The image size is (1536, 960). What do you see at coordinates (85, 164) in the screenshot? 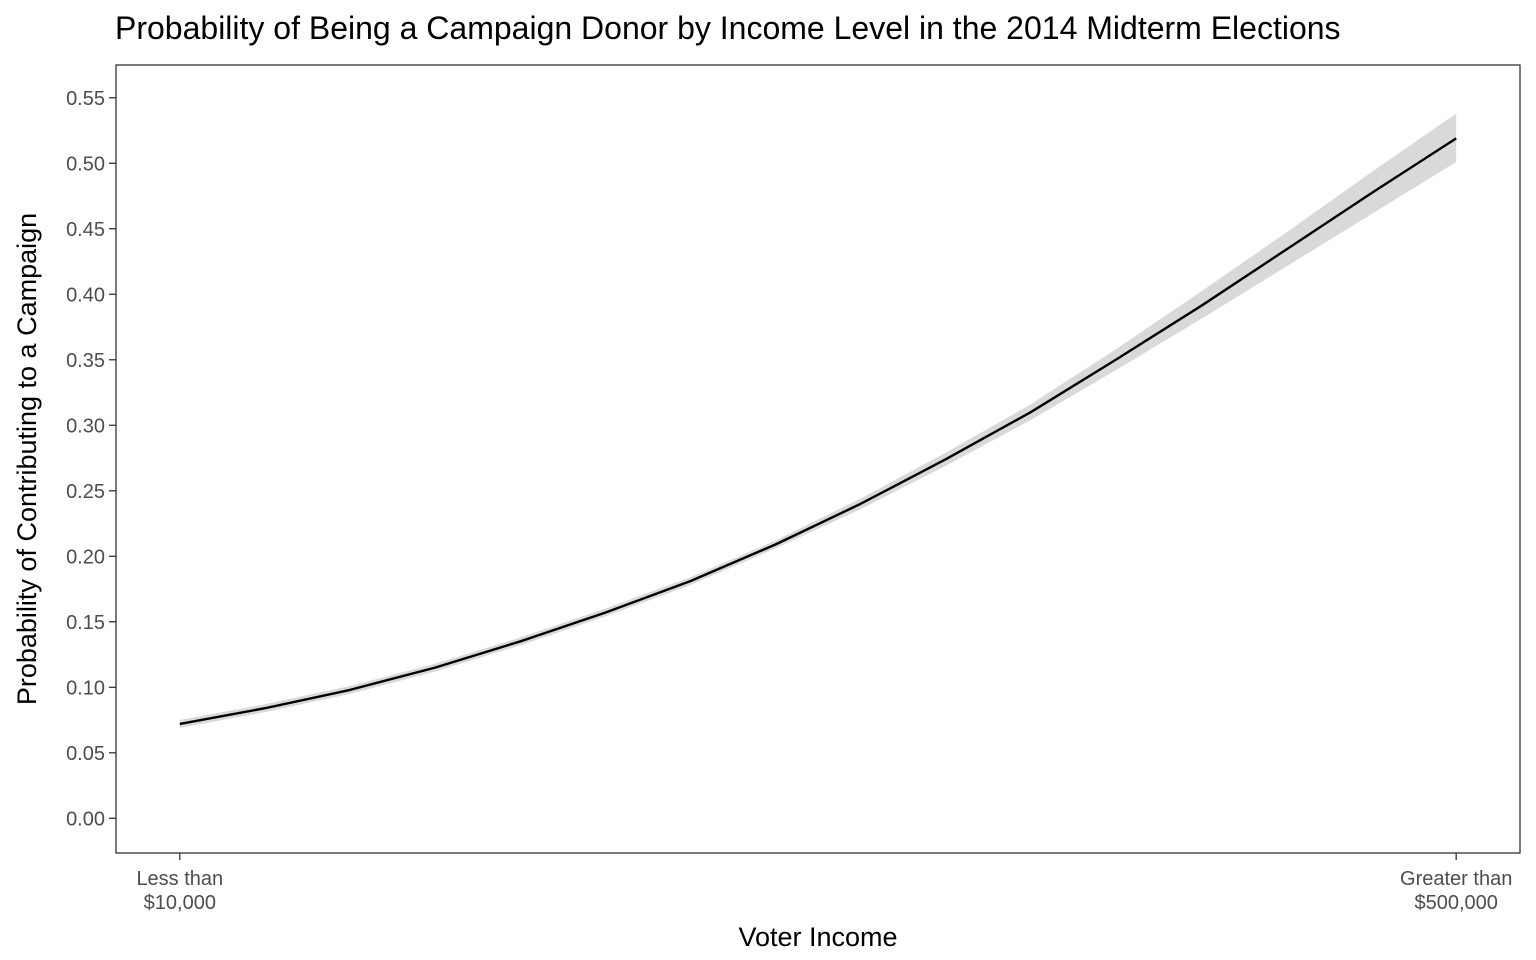
I see `y-tick-label: 0.50` at bounding box center [85, 164].